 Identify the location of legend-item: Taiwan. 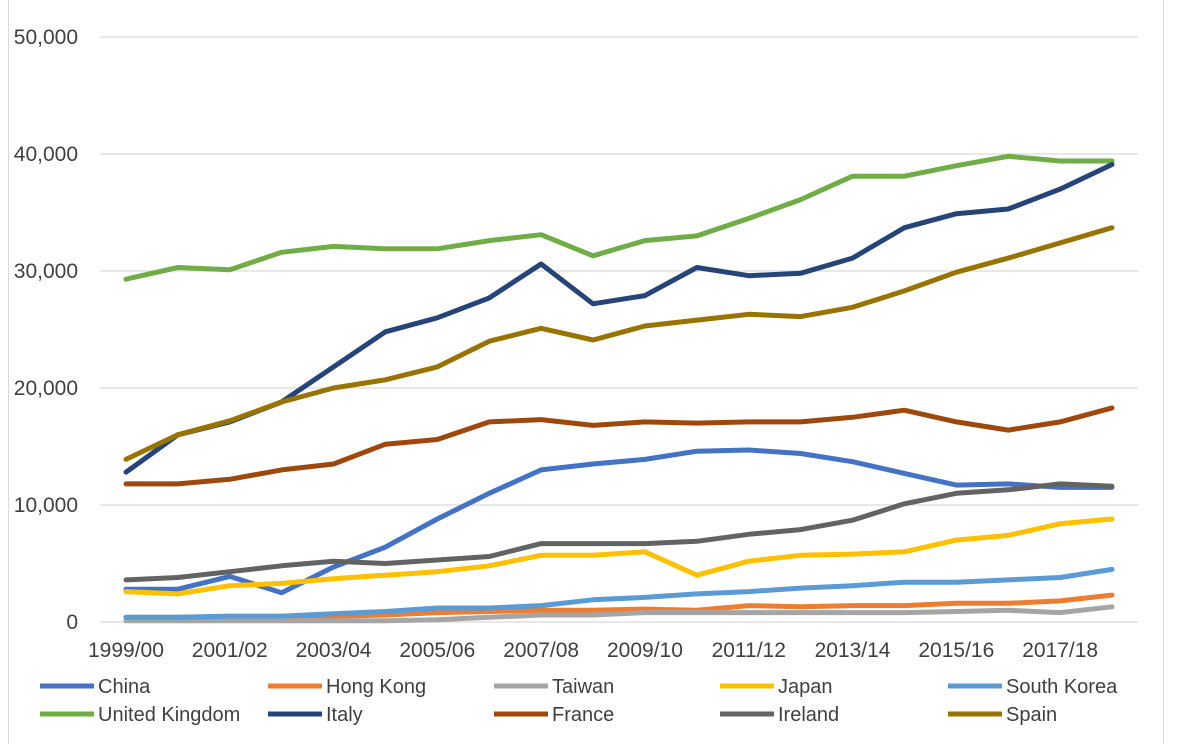
(554, 687).